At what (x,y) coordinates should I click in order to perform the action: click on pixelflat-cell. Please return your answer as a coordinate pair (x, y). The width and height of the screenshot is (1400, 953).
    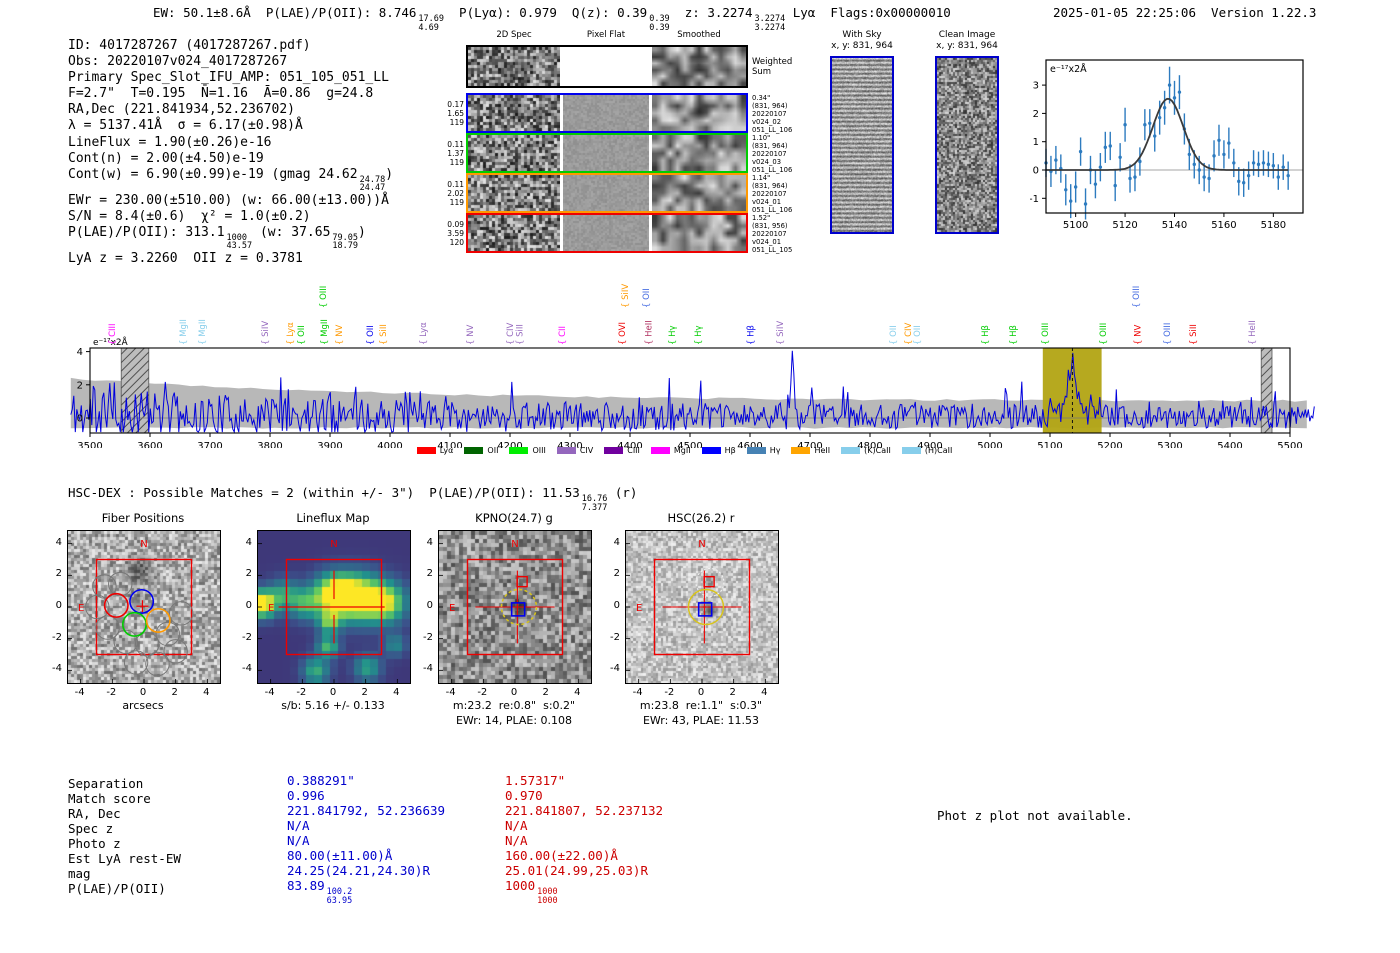
    Looking at the image, I should click on (606, 66).